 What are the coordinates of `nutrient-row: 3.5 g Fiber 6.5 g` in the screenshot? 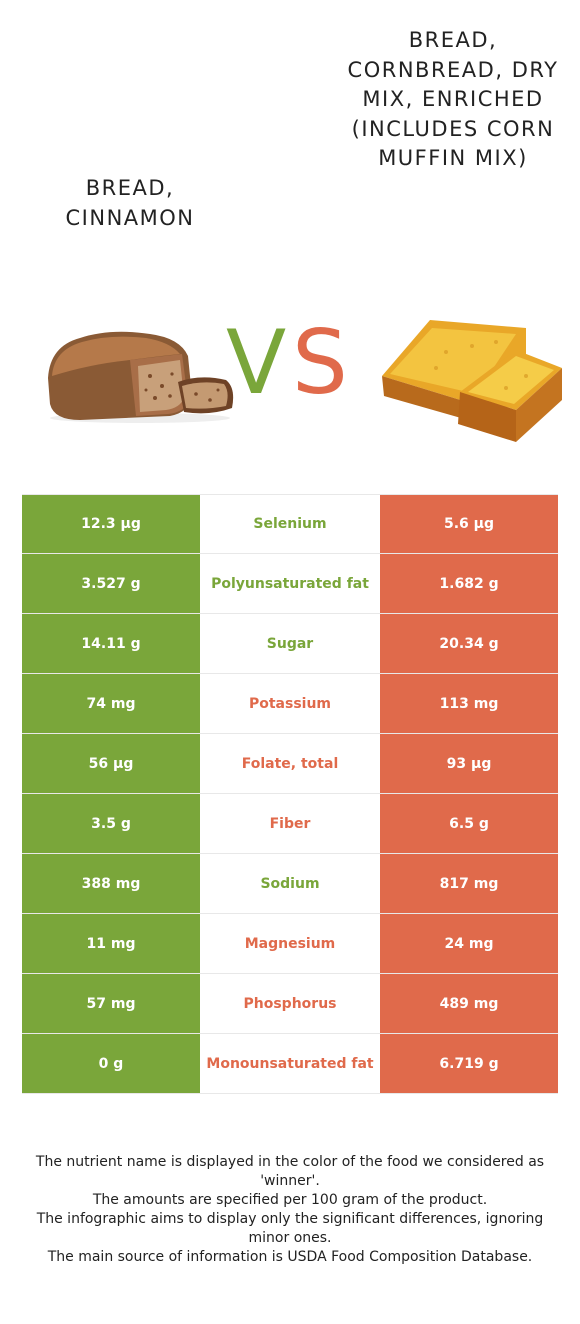 It's located at (290, 824).